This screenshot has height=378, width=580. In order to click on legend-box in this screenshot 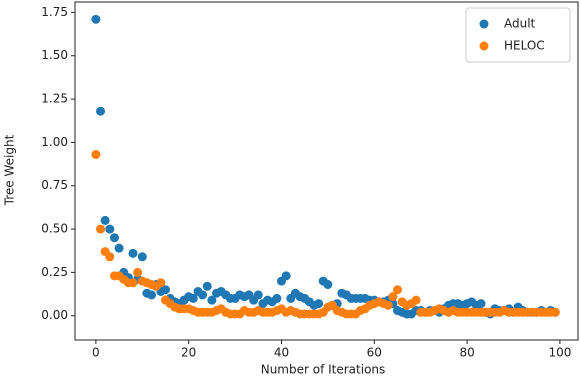, I will do `click(518, 35)`.